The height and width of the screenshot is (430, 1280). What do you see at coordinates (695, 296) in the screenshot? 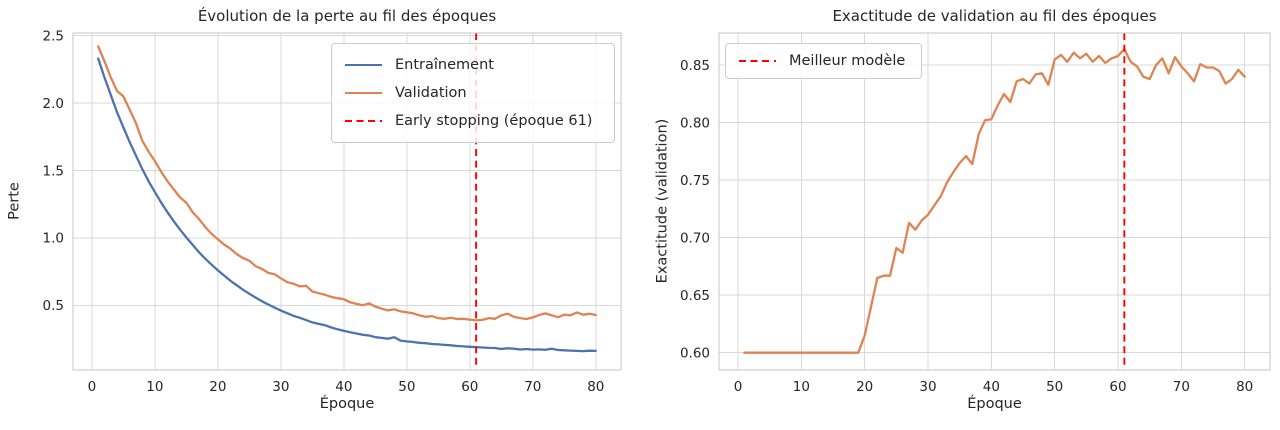
I see `y-tick-label: 0.65` at bounding box center [695, 296].